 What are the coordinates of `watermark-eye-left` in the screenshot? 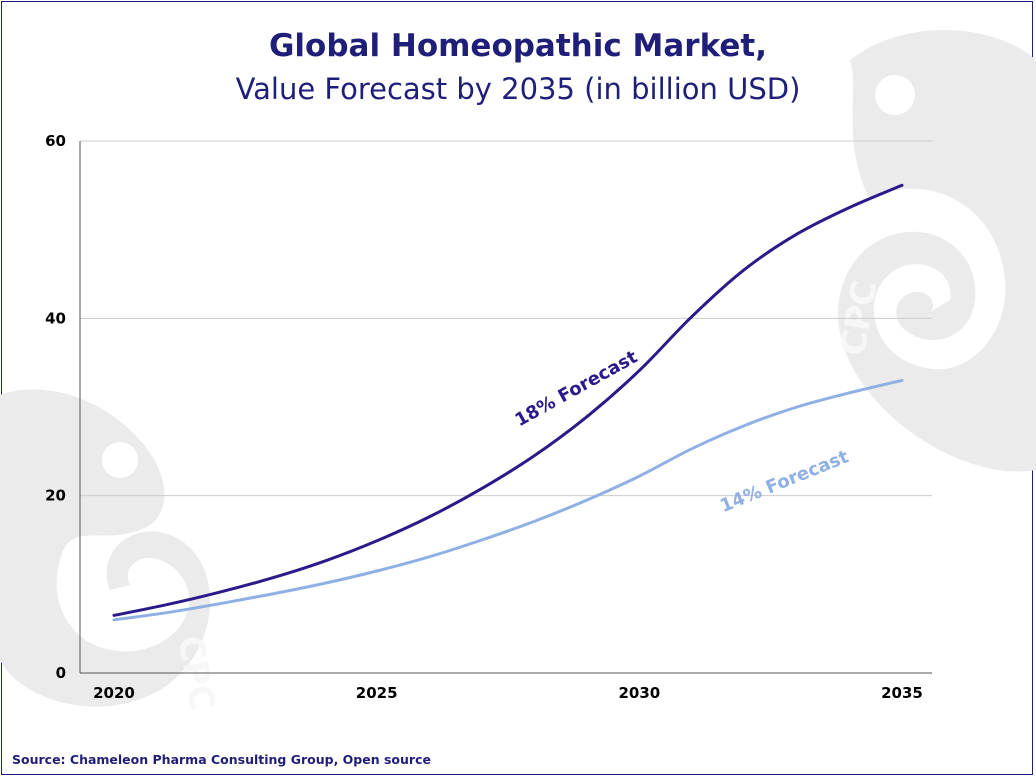 It's located at (120, 460).